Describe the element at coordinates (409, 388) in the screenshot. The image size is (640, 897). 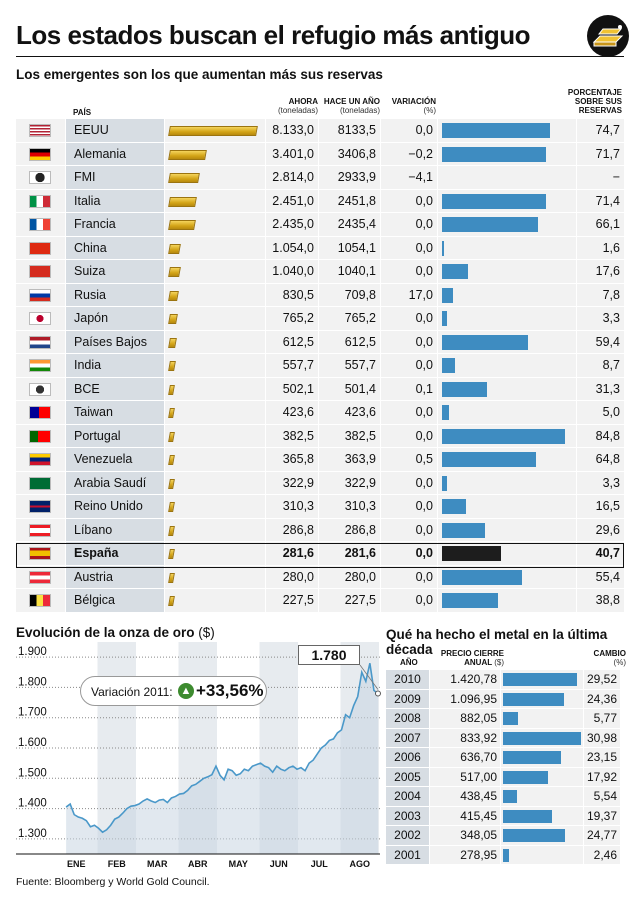
I see `variation-value: 0,1` at that location.